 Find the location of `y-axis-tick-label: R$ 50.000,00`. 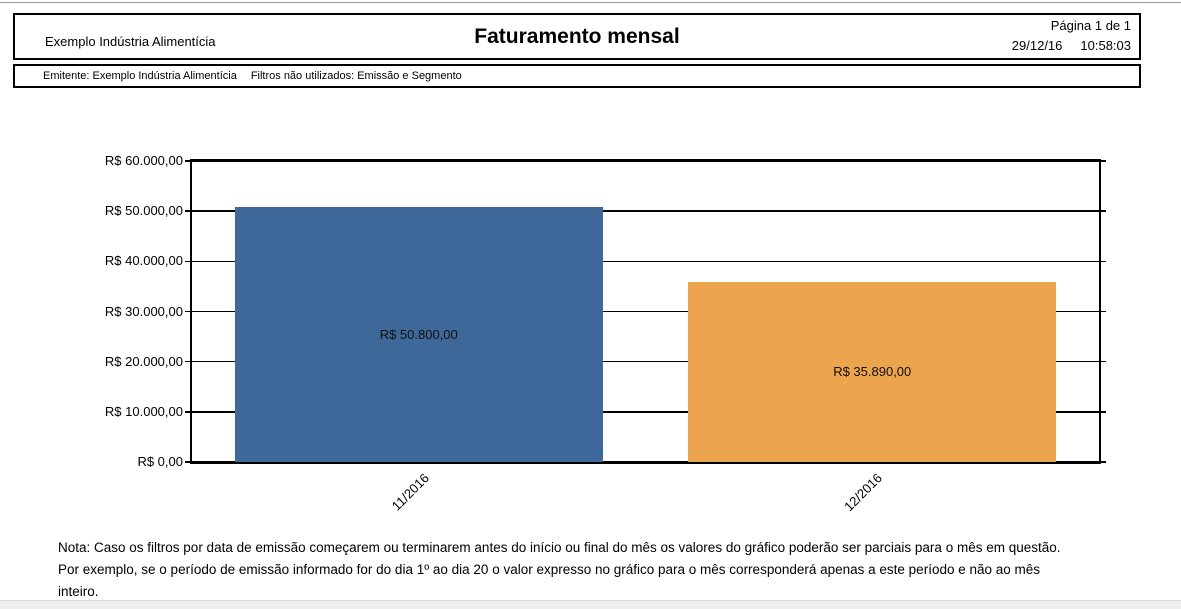

y-axis-tick-label: R$ 50.000,00 is located at coordinates (143, 211).